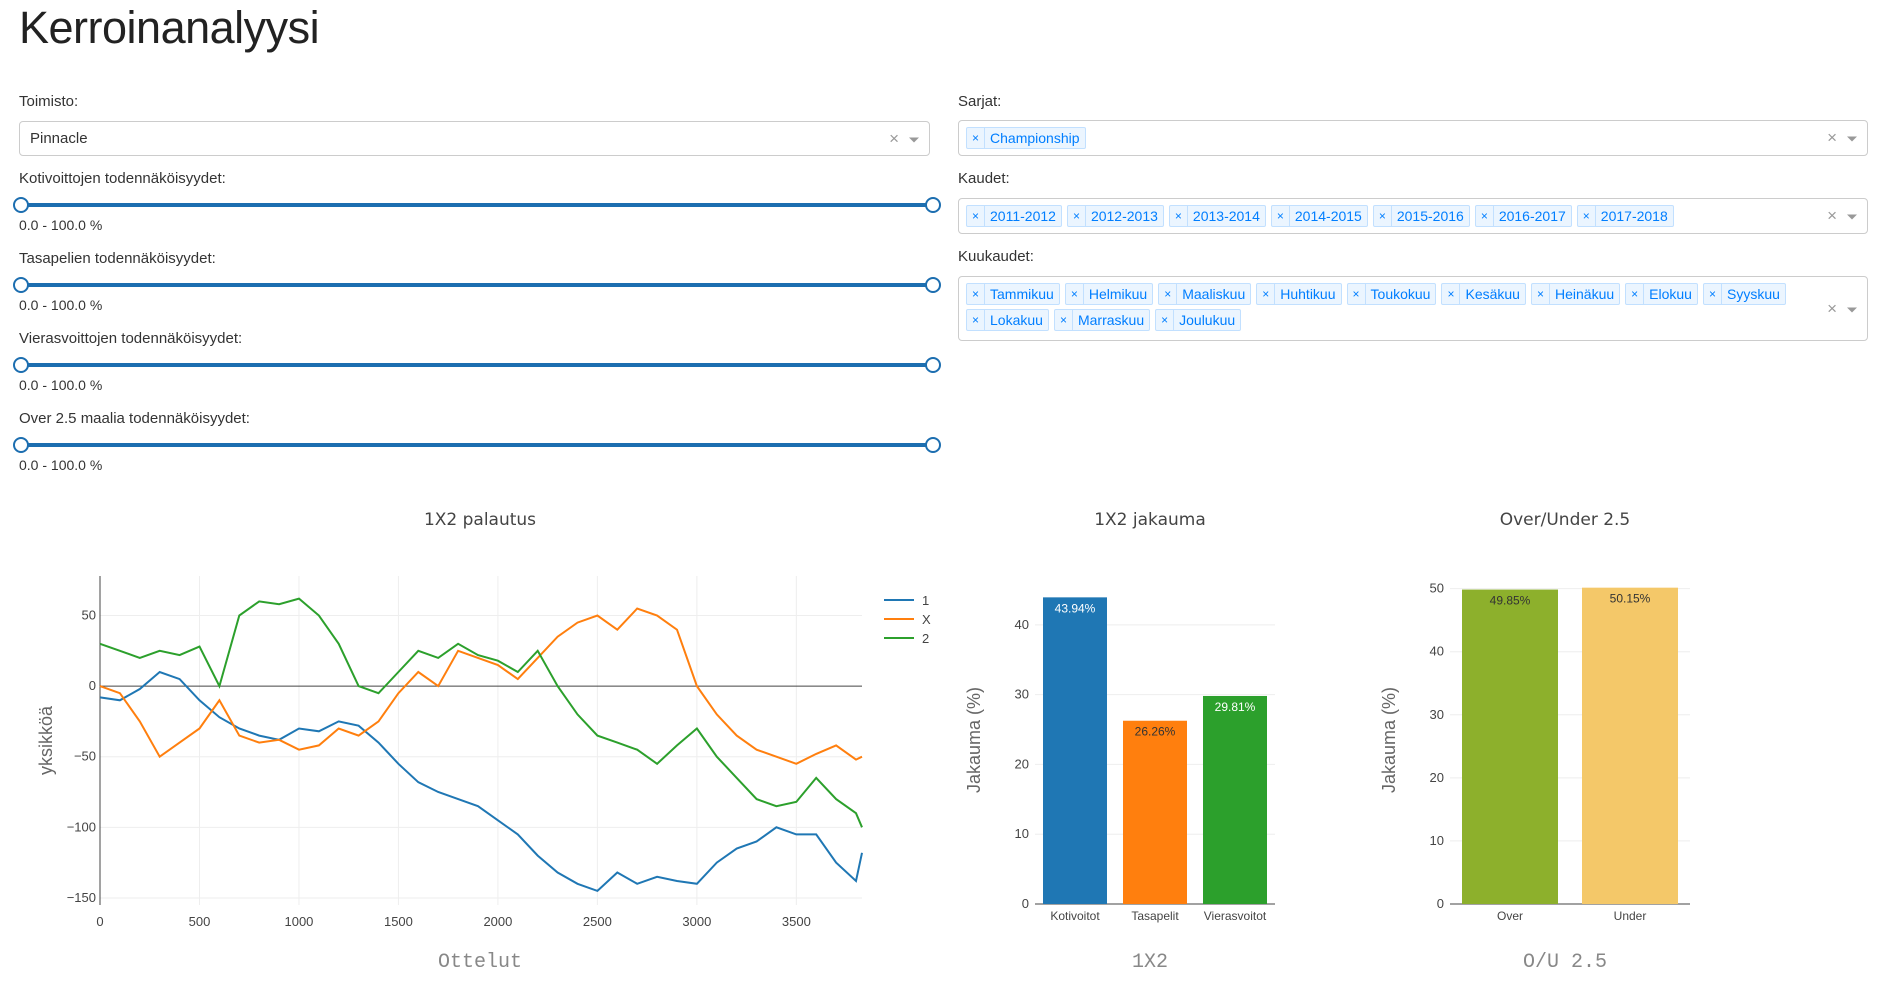  What do you see at coordinates (474, 138) in the screenshot?
I see `bookmaker-select: Pinnacle ×` at bounding box center [474, 138].